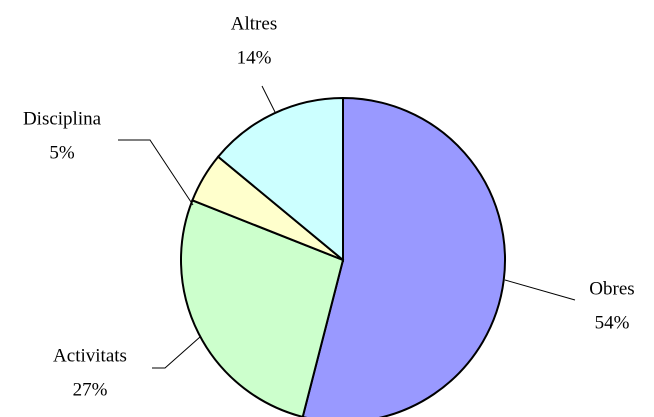 This screenshot has width=654, height=417. What do you see at coordinates (612, 322) in the screenshot?
I see `slice-value: 54%` at bounding box center [612, 322].